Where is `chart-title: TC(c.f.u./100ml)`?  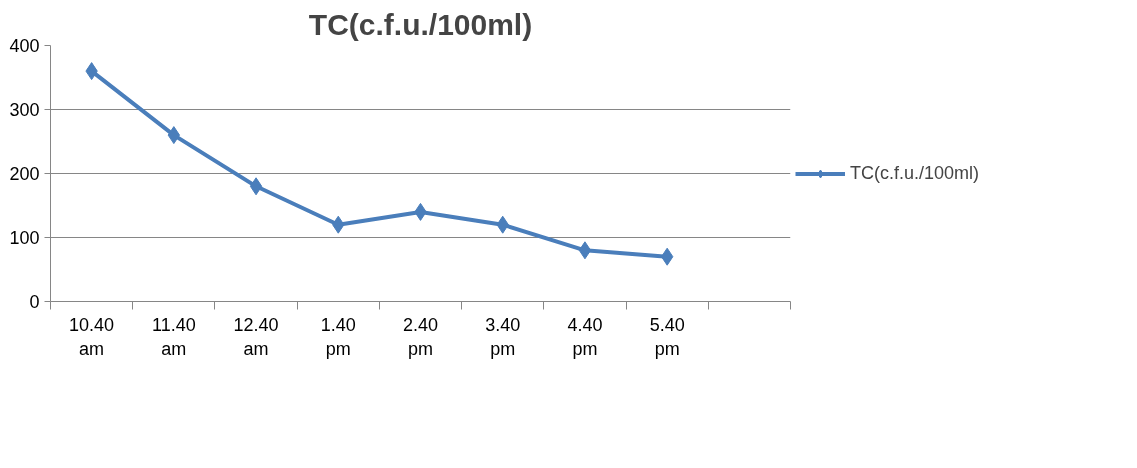 chart-title: TC(c.f.u./100ml) is located at coordinates (420, 24).